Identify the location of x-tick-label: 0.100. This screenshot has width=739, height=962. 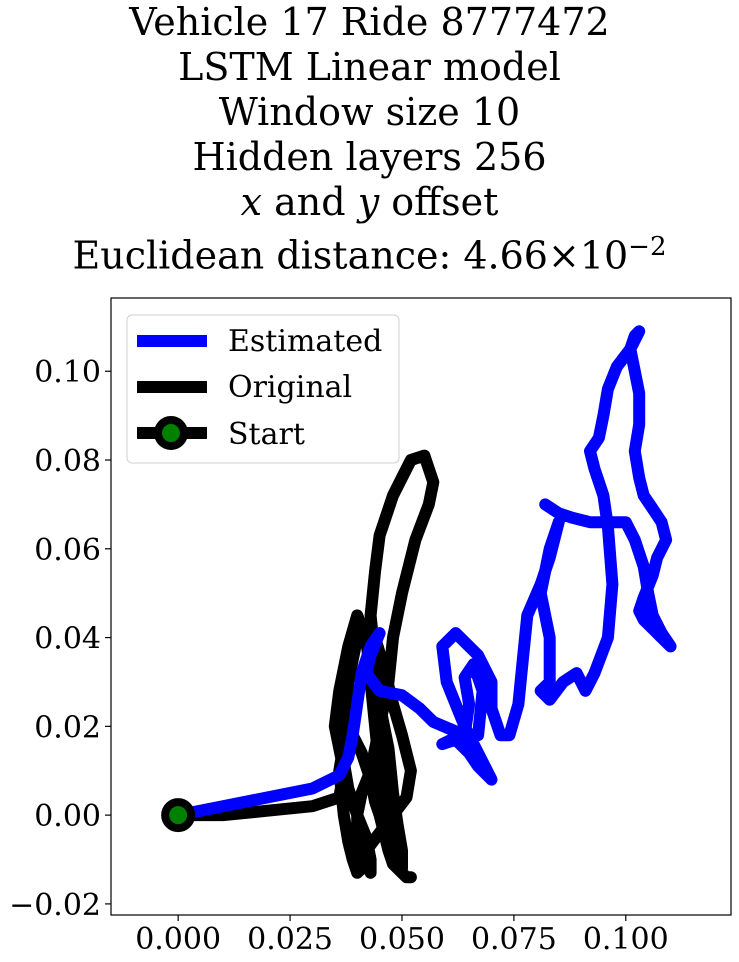
(626, 939).